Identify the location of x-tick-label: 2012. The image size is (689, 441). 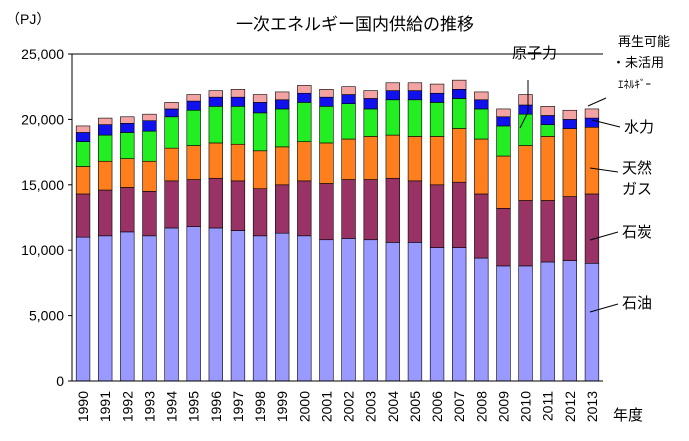
(570, 406).